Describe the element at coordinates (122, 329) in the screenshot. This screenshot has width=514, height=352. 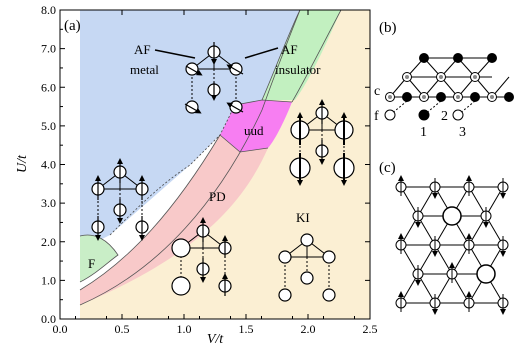
I see `x-tick-label: 0.5` at that location.